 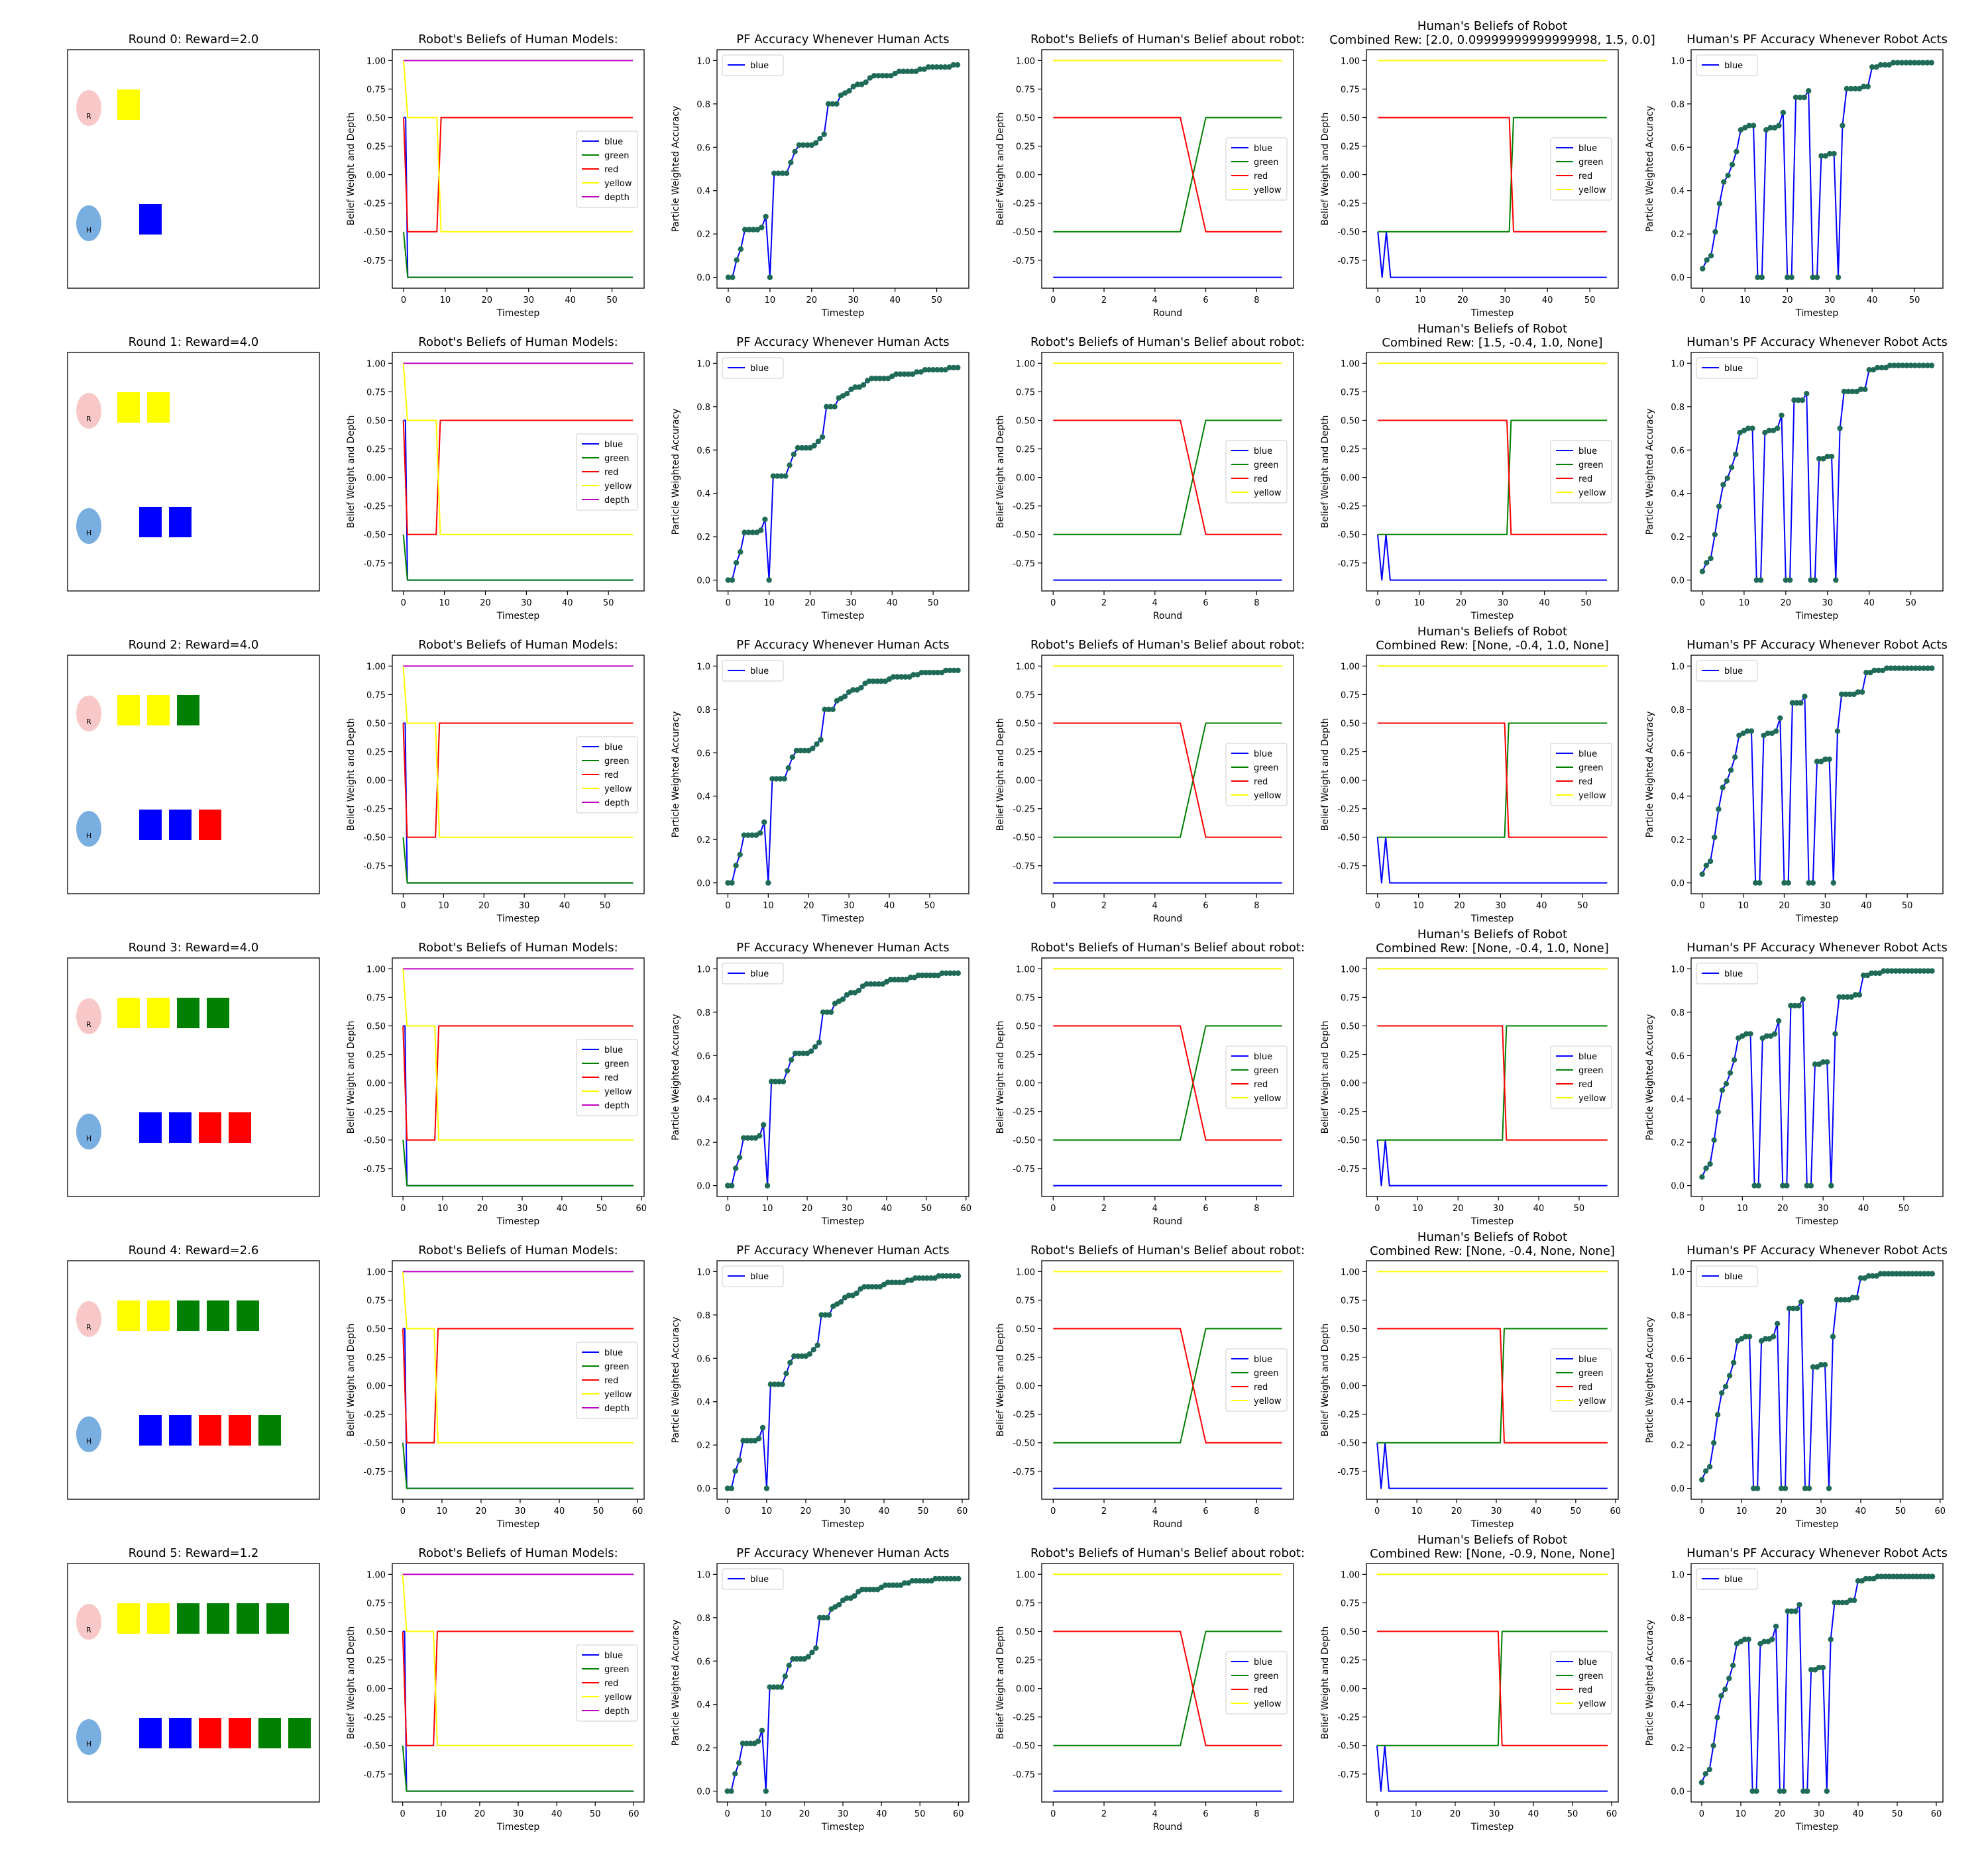 What do you see at coordinates (1167, 1688) in the screenshot?
I see `series-line-red` at bounding box center [1167, 1688].